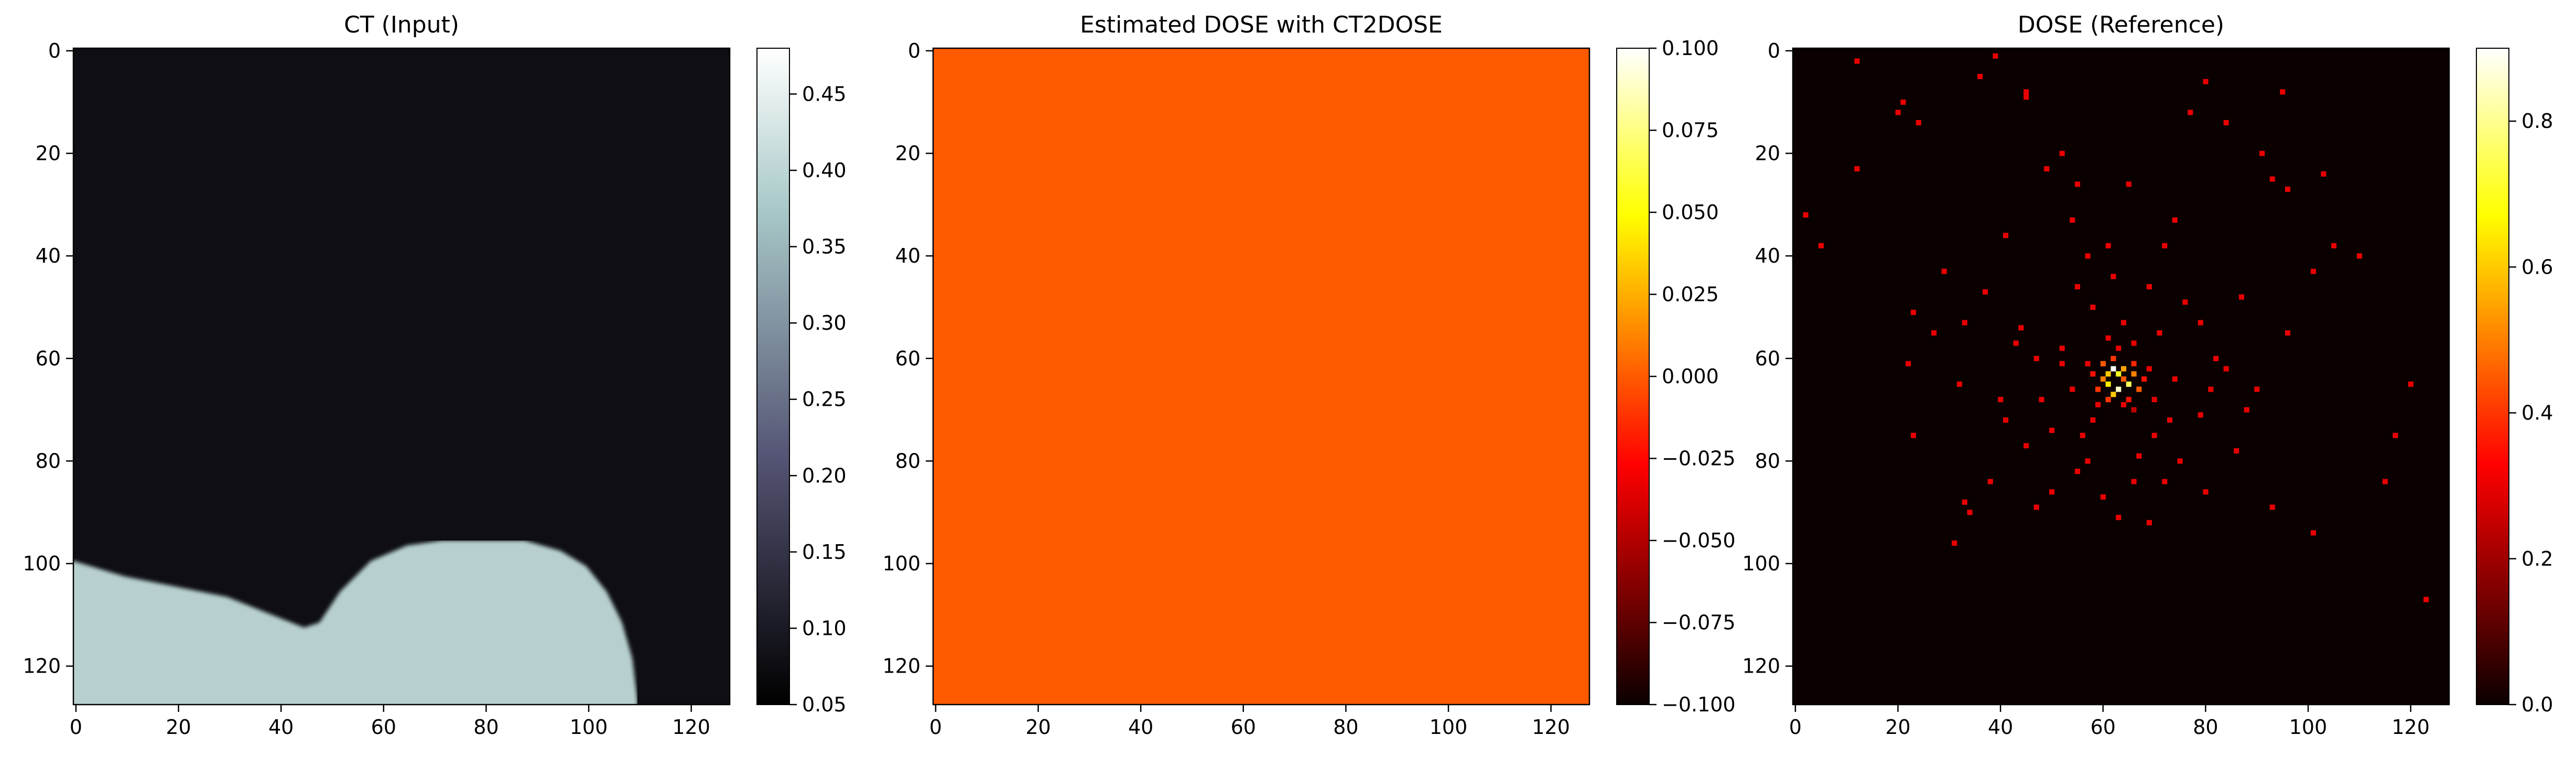  Describe the element at coordinates (935, 727) in the screenshot. I see `estimated-dose-x-tick-label: 0` at that location.